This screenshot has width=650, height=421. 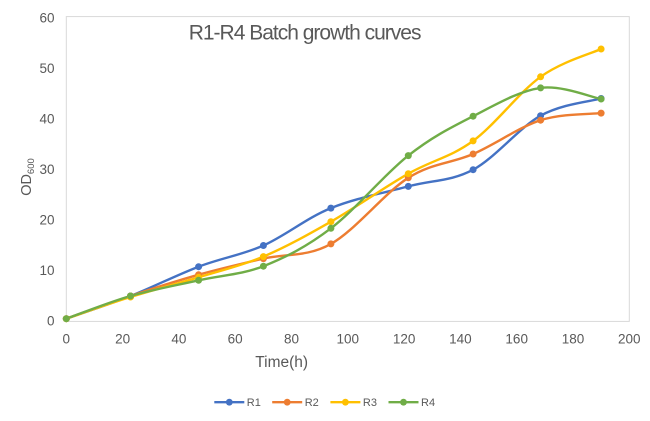 I want to click on svg-text: R4, so click(x=428, y=403).